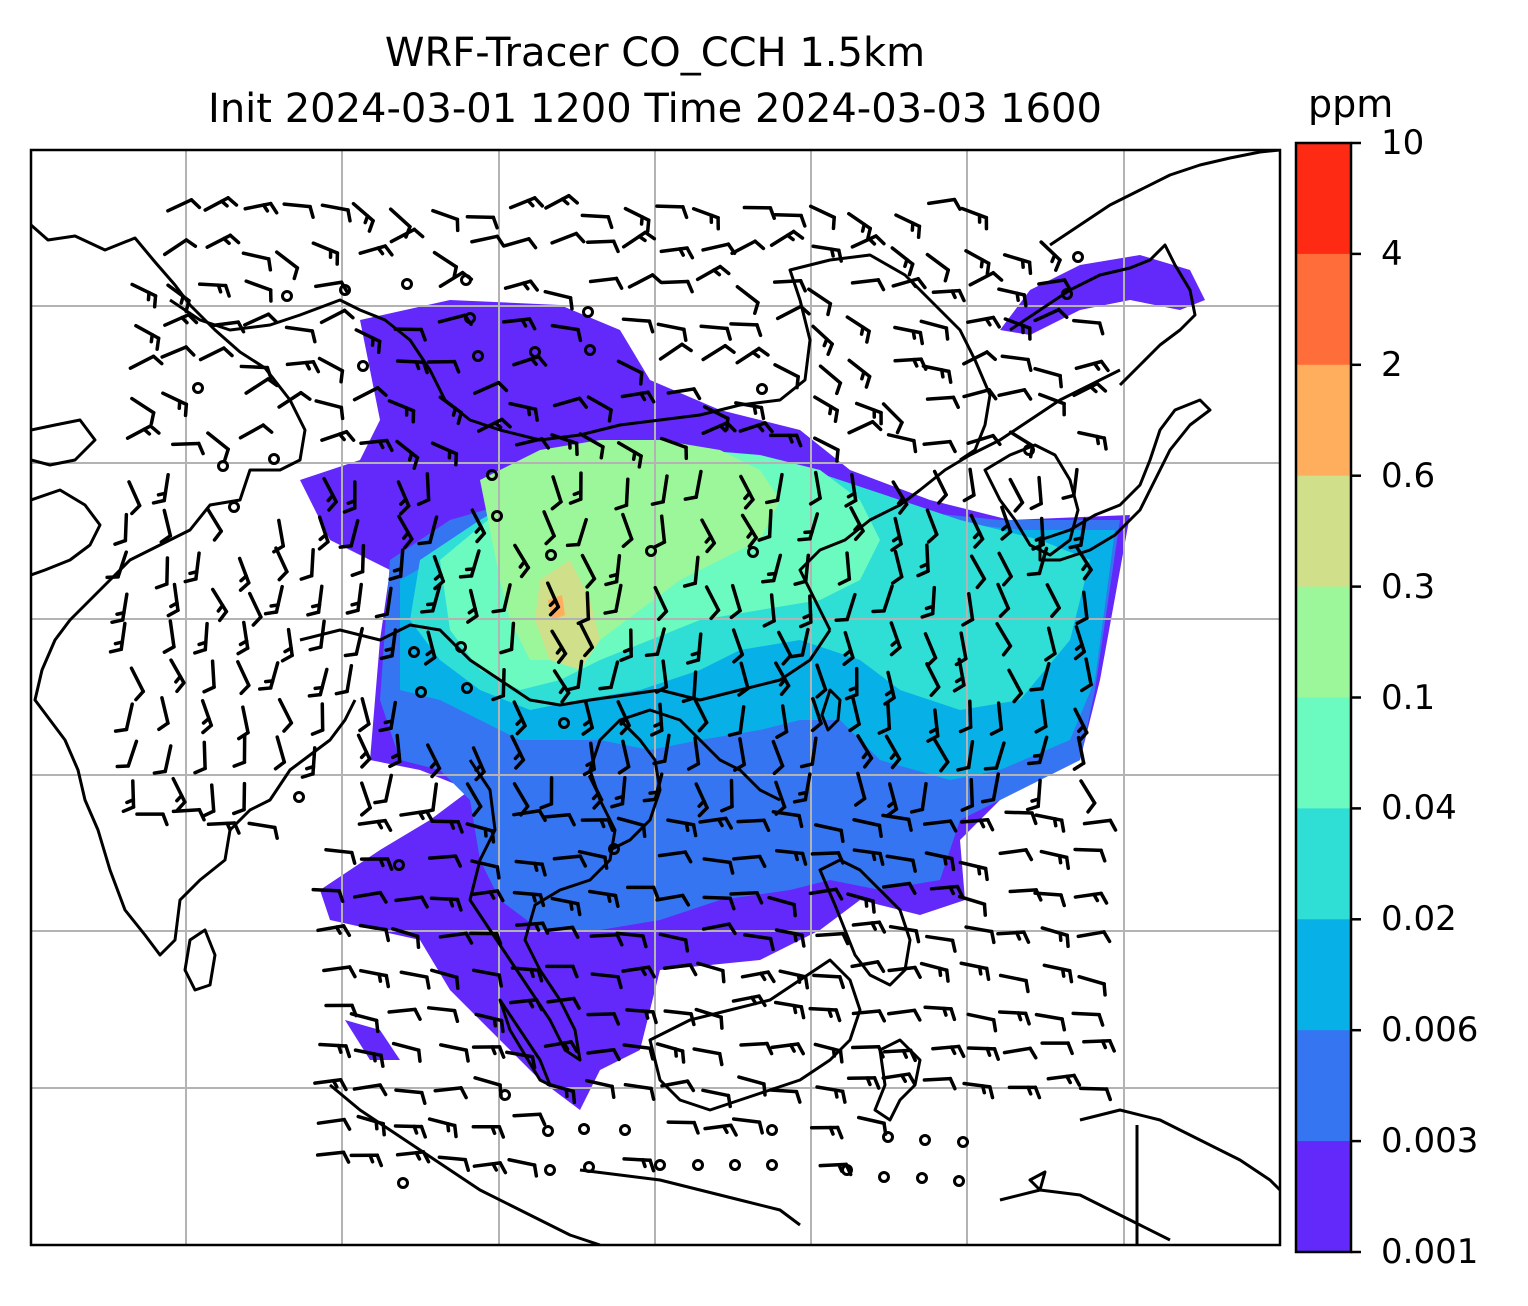 This screenshot has height=1306, width=1528. What do you see at coordinates (565, 665) in the screenshot?
I see `border-china-south` at bounding box center [565, 665].